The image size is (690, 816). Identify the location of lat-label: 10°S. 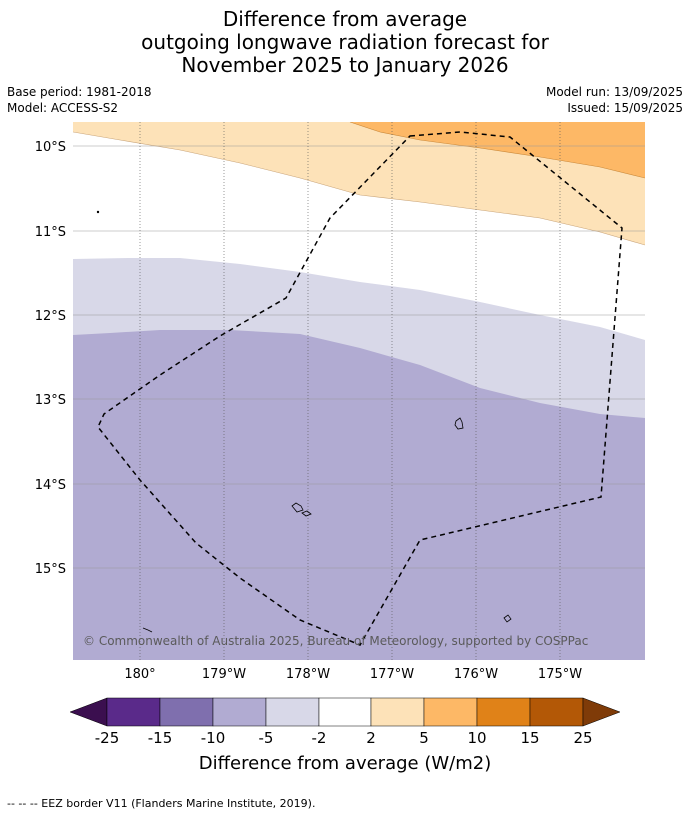
(50, 147).